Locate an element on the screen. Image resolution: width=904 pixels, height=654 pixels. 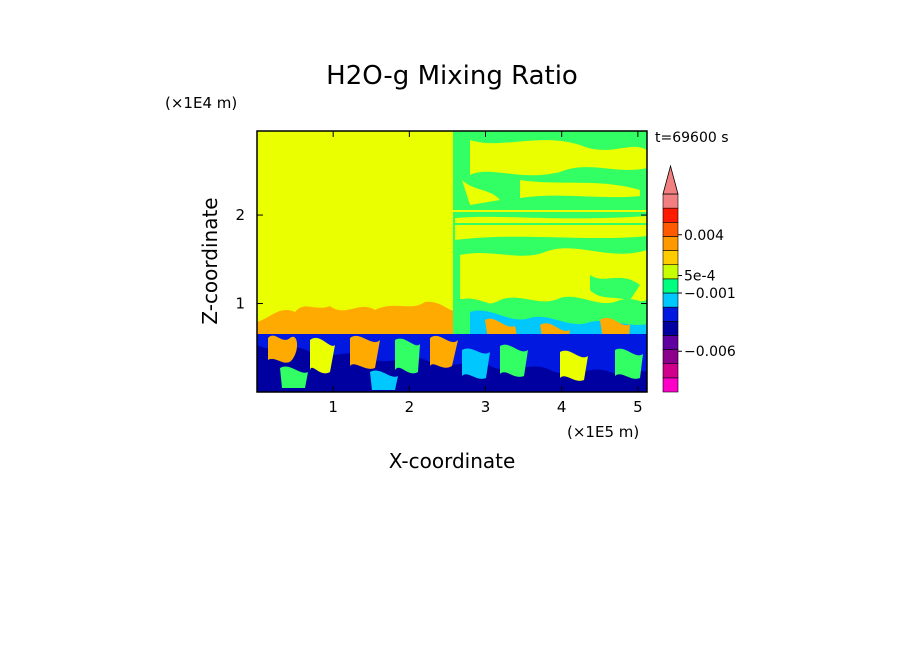
plume-k is located at coordinates (384, 380).